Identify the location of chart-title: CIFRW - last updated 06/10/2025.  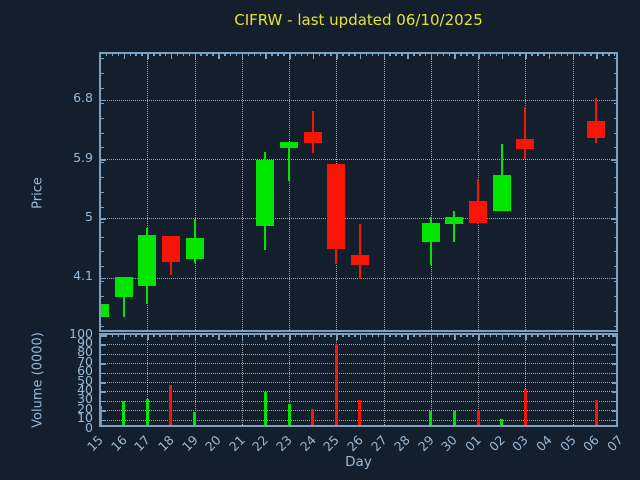
(358, 20).